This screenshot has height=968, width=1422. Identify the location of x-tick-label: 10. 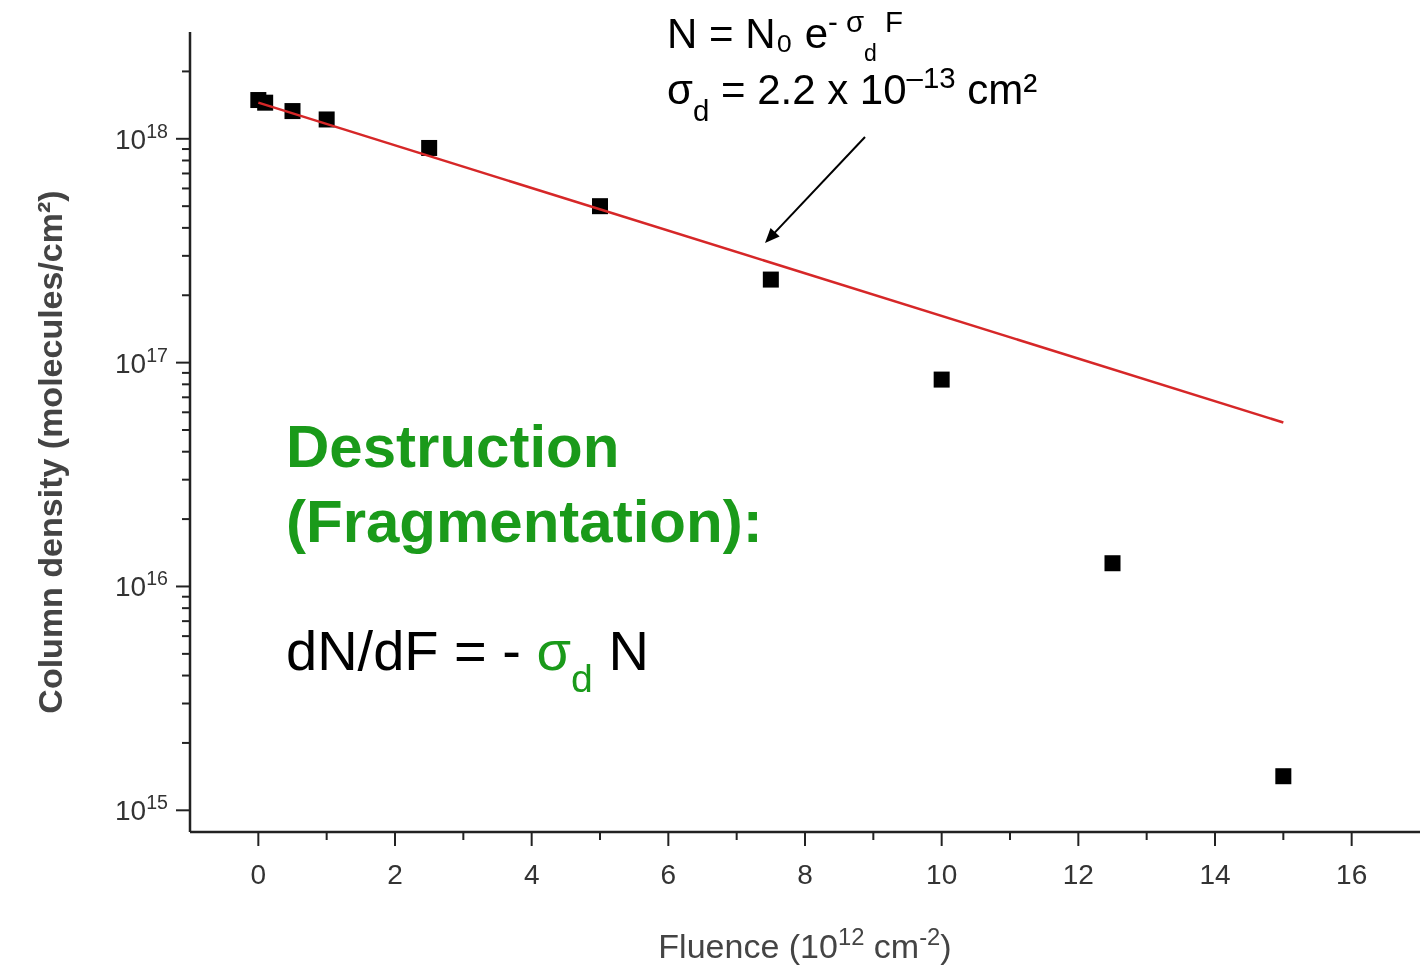
(942, 874).